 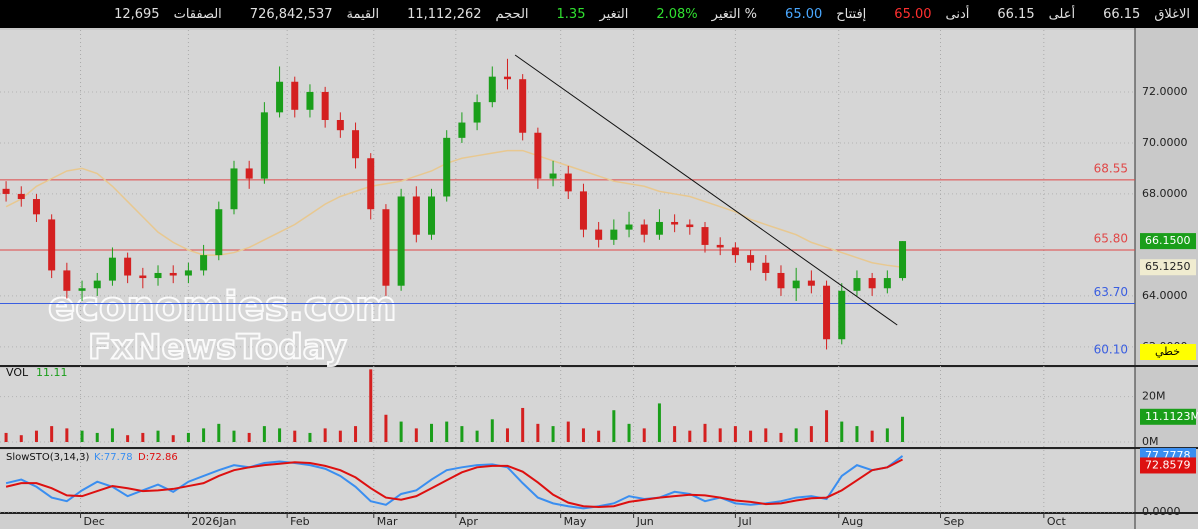 I want to click on stat-label: الصفقات, so click(x=197, y=14).